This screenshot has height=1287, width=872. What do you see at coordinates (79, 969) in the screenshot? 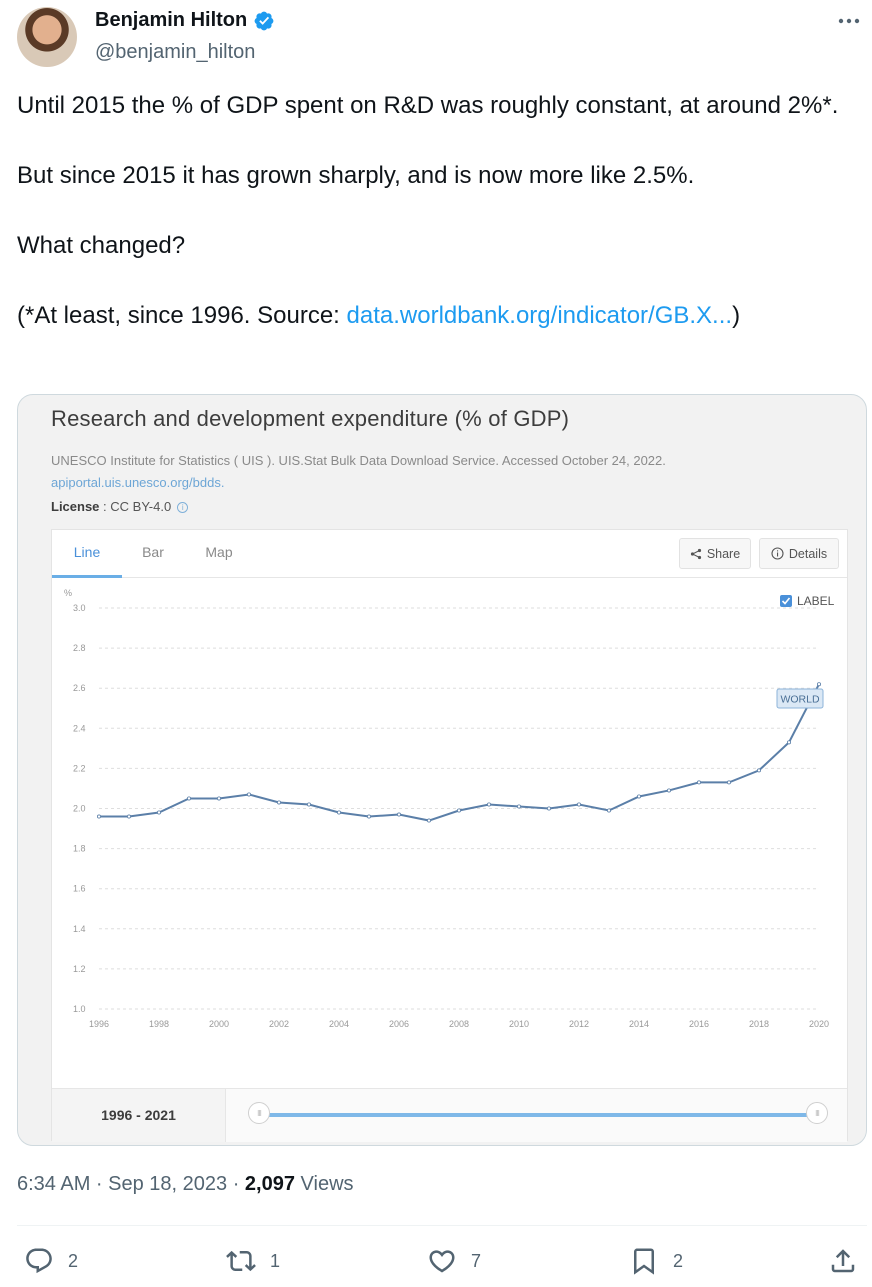
I see `y-tick-label: 1.2` at bounding box center [79, 969].